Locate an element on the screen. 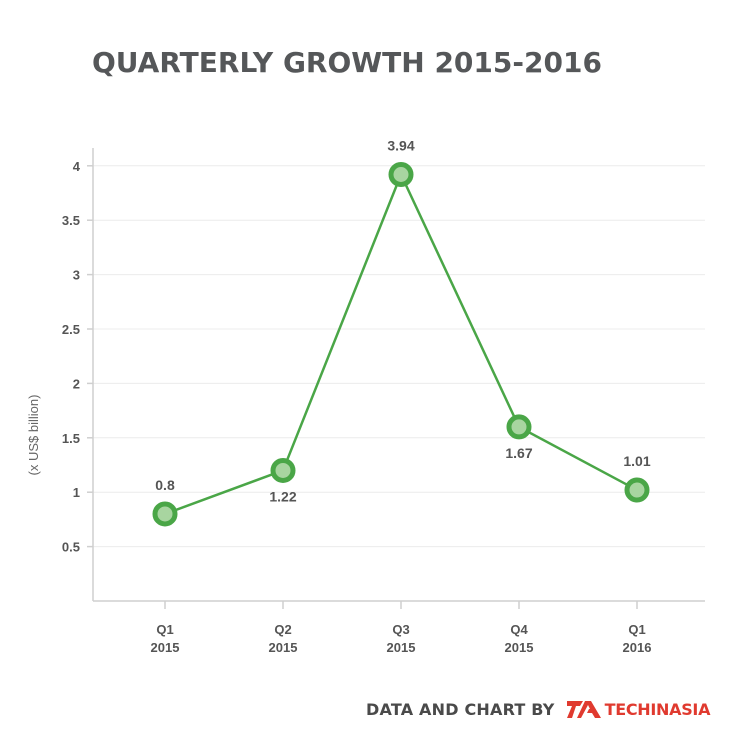  chart-title: QUARTERLY GROWTH 2015-2016 is located at coordinates (347, 62).